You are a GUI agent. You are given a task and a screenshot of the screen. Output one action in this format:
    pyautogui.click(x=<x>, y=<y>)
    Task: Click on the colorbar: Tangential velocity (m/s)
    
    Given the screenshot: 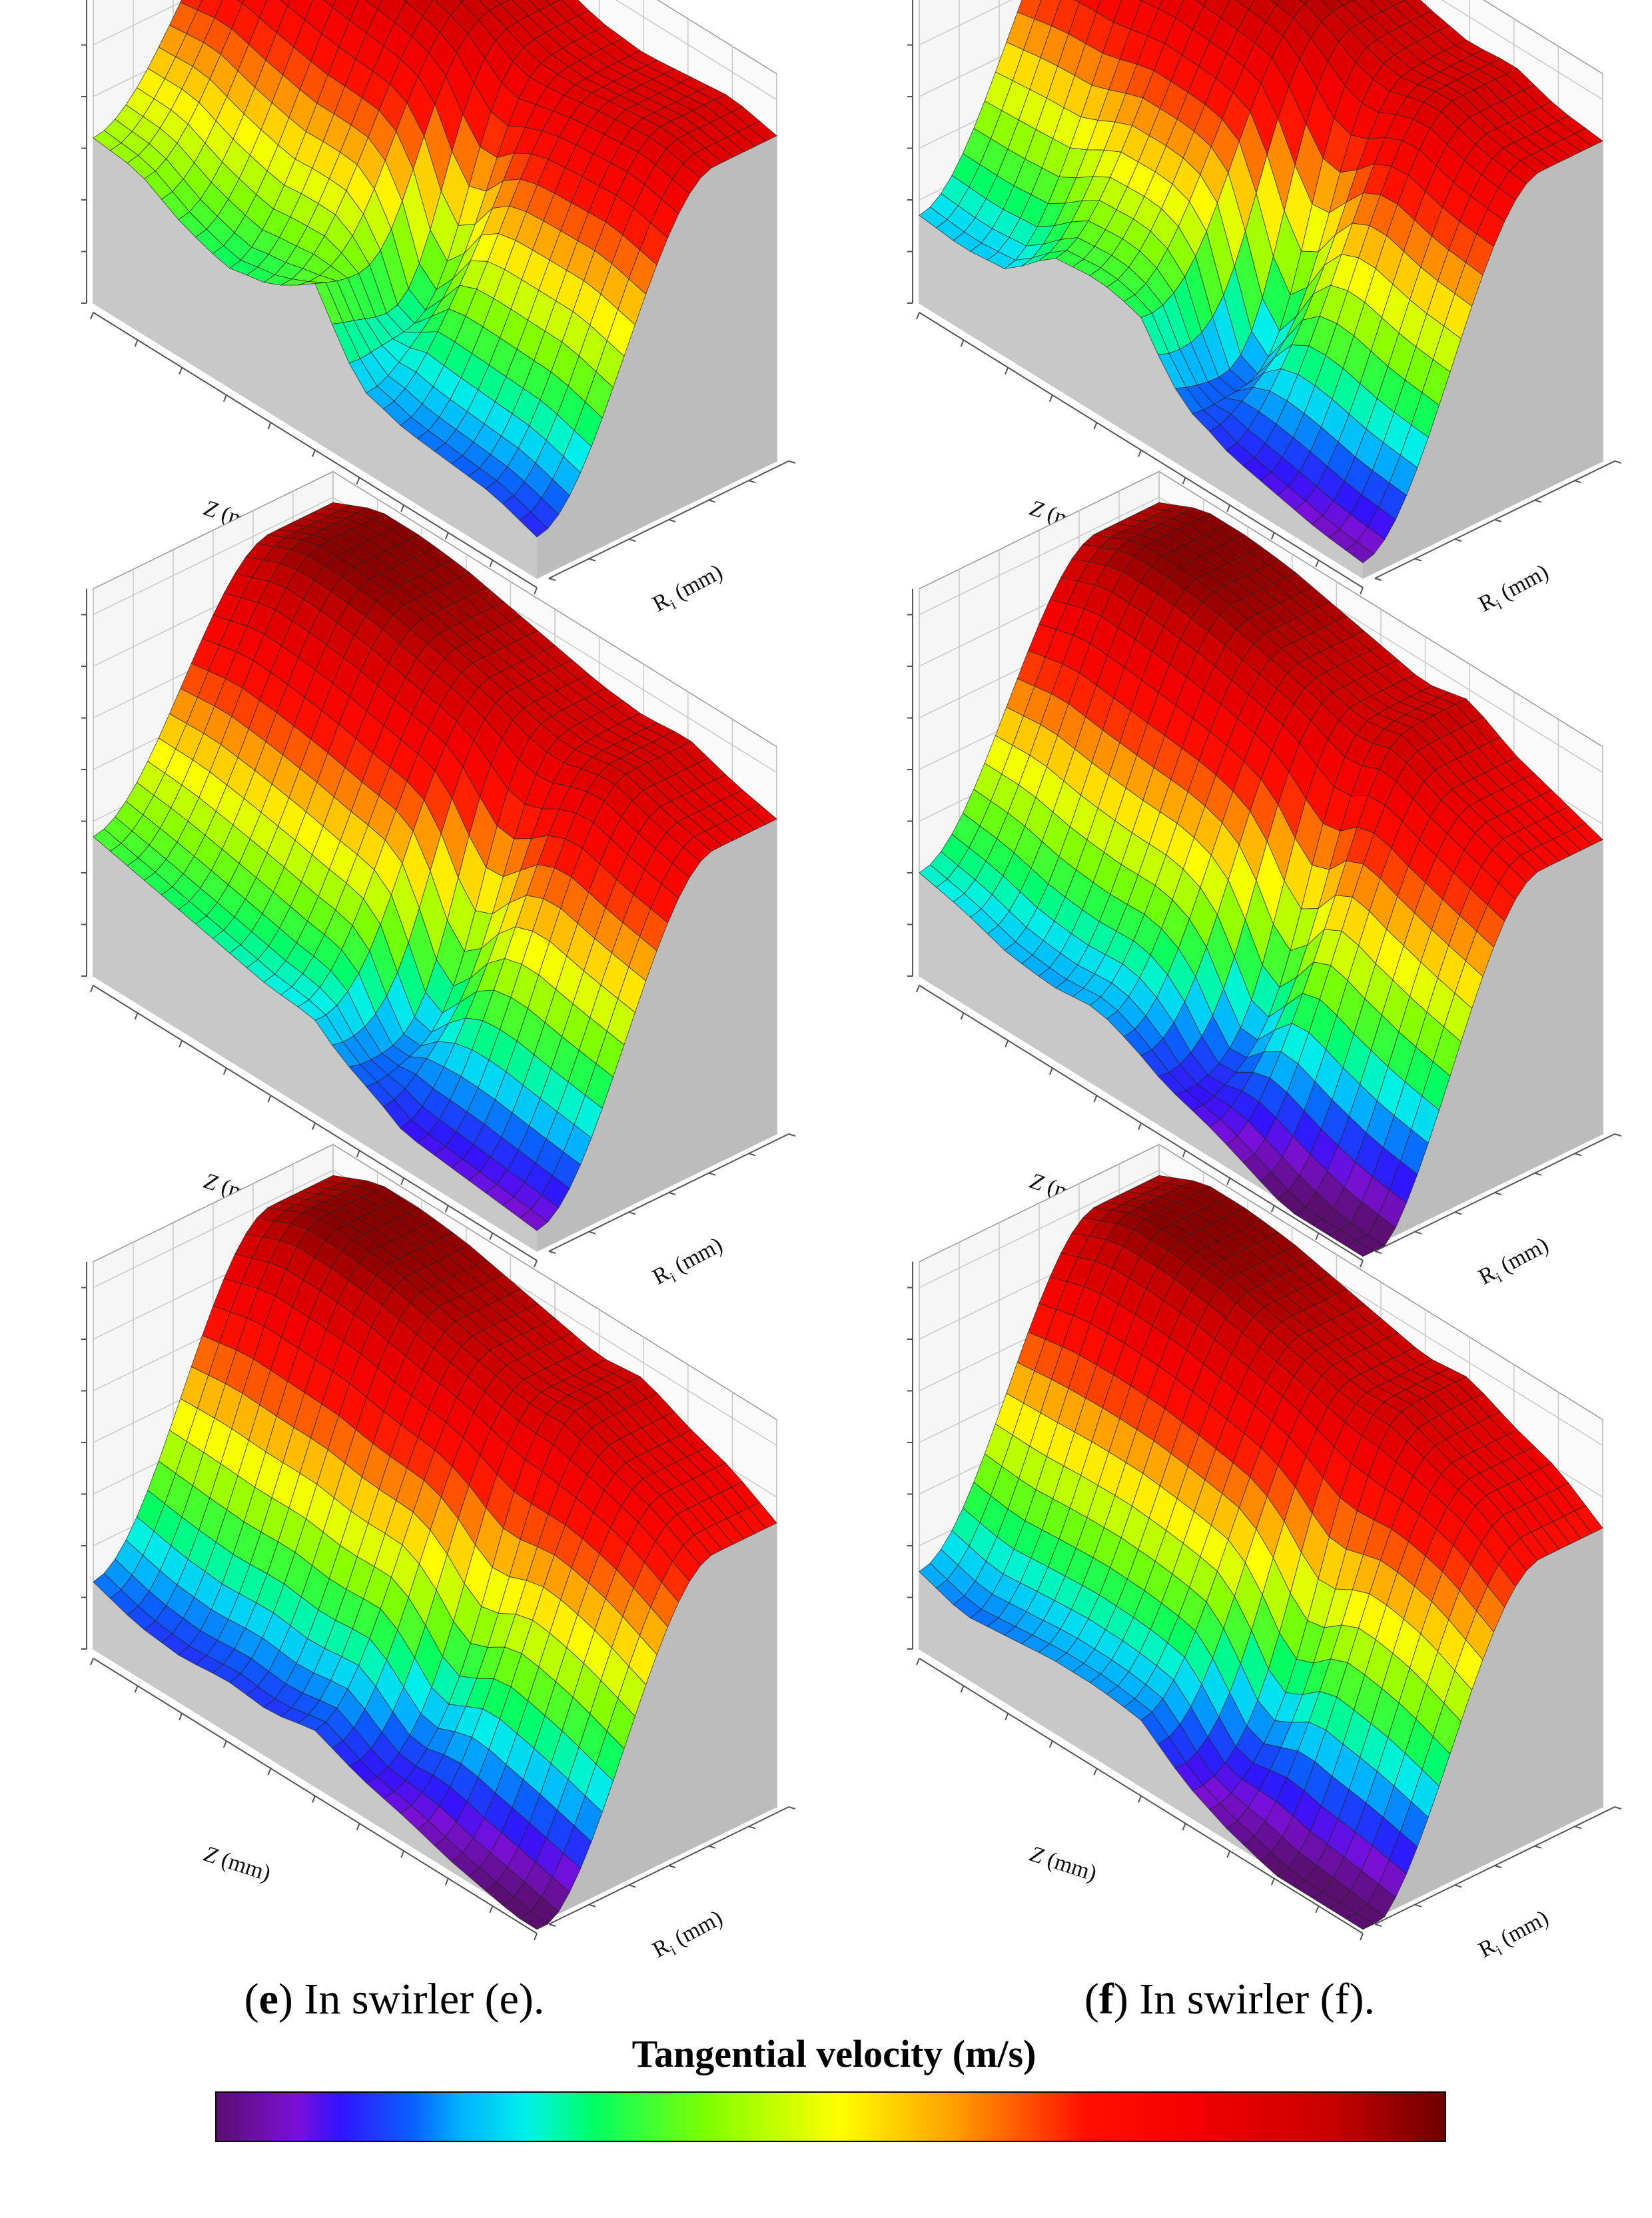 What is the action you would take?
    pyautogui.click(x=830, y=2087)
    